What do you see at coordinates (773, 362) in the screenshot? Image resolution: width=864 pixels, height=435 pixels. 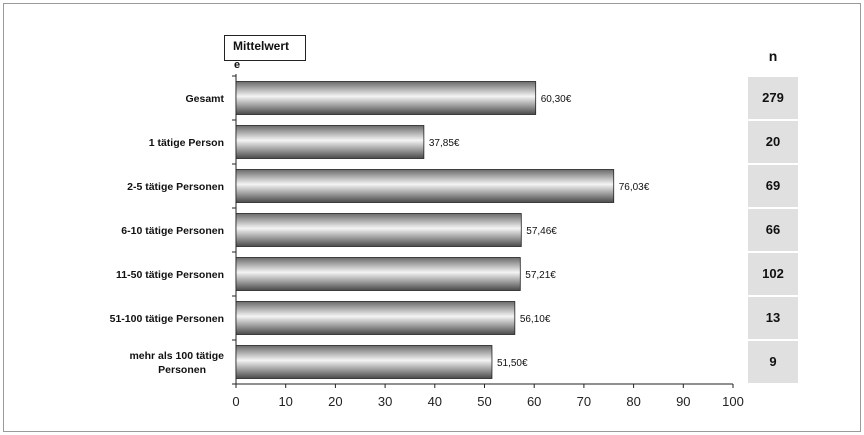 I see `n-cell: 9` at bounding box center [773, 362].